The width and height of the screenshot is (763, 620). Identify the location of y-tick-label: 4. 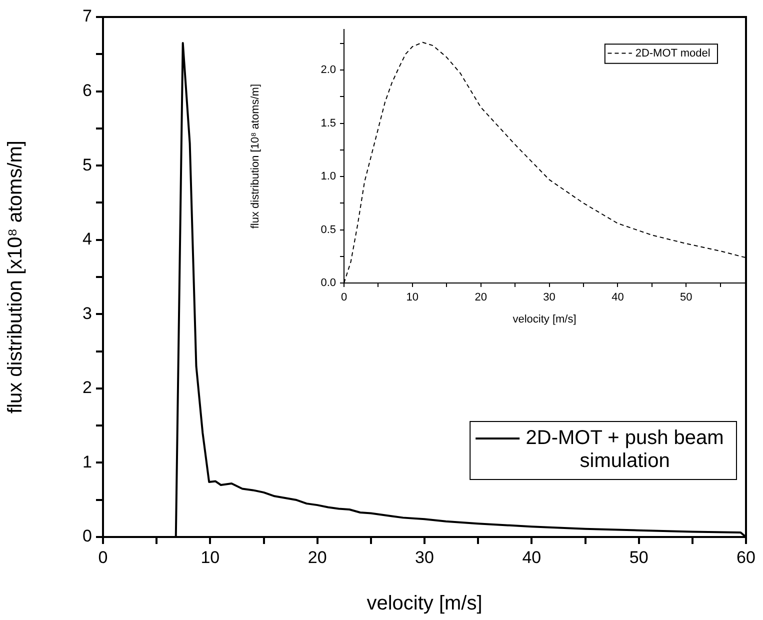
(87, 239).